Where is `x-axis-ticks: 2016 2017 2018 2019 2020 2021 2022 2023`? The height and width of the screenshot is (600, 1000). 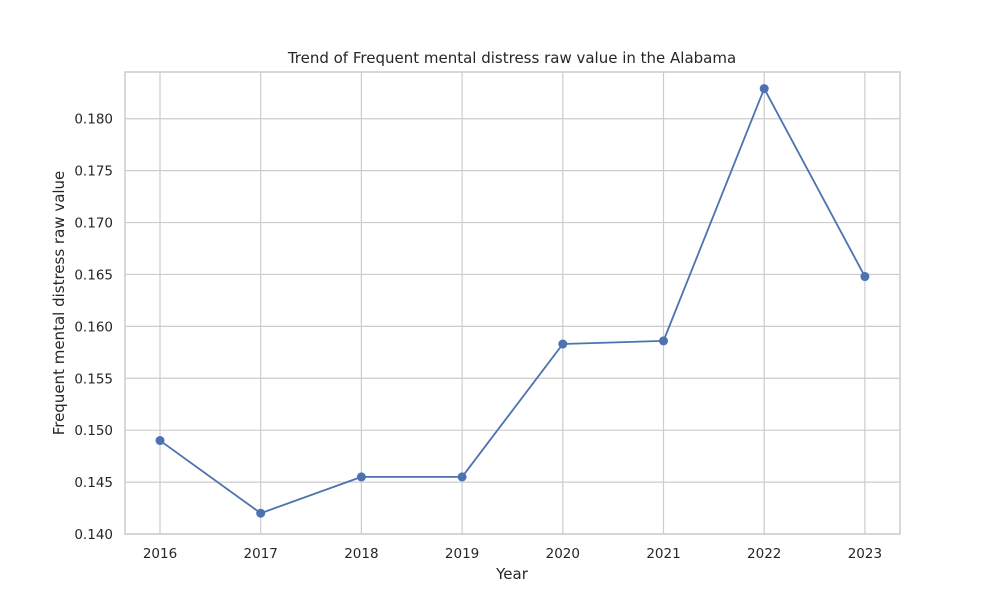 x-axis-ticks: 2016 2017 2018 2019 2020 2021 2022 2023 is located at coordinates (512, 554).